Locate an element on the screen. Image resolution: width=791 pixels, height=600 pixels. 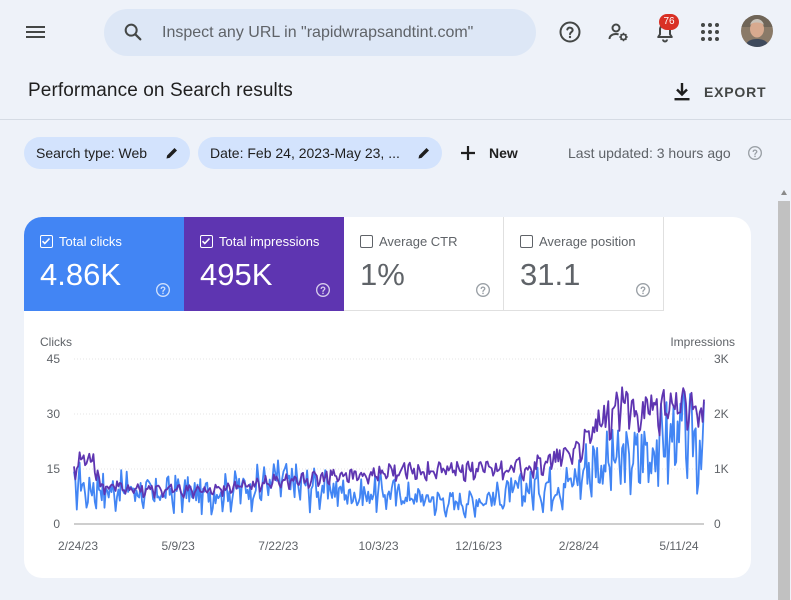
average-ctr-label: Average CTR is located at coordinates (418, 241).